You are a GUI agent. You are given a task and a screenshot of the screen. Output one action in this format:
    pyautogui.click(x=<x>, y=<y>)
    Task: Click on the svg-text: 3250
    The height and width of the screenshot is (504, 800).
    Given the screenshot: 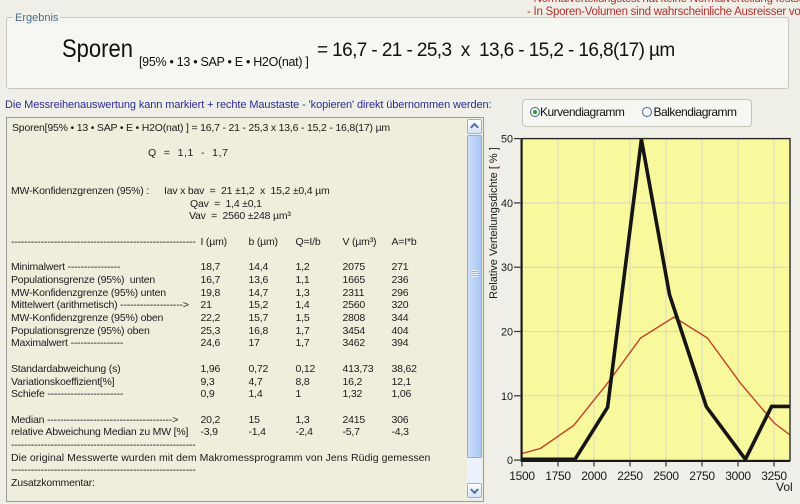 What is the action you would take?
    pyautogui.click(x=774, y=476)
    